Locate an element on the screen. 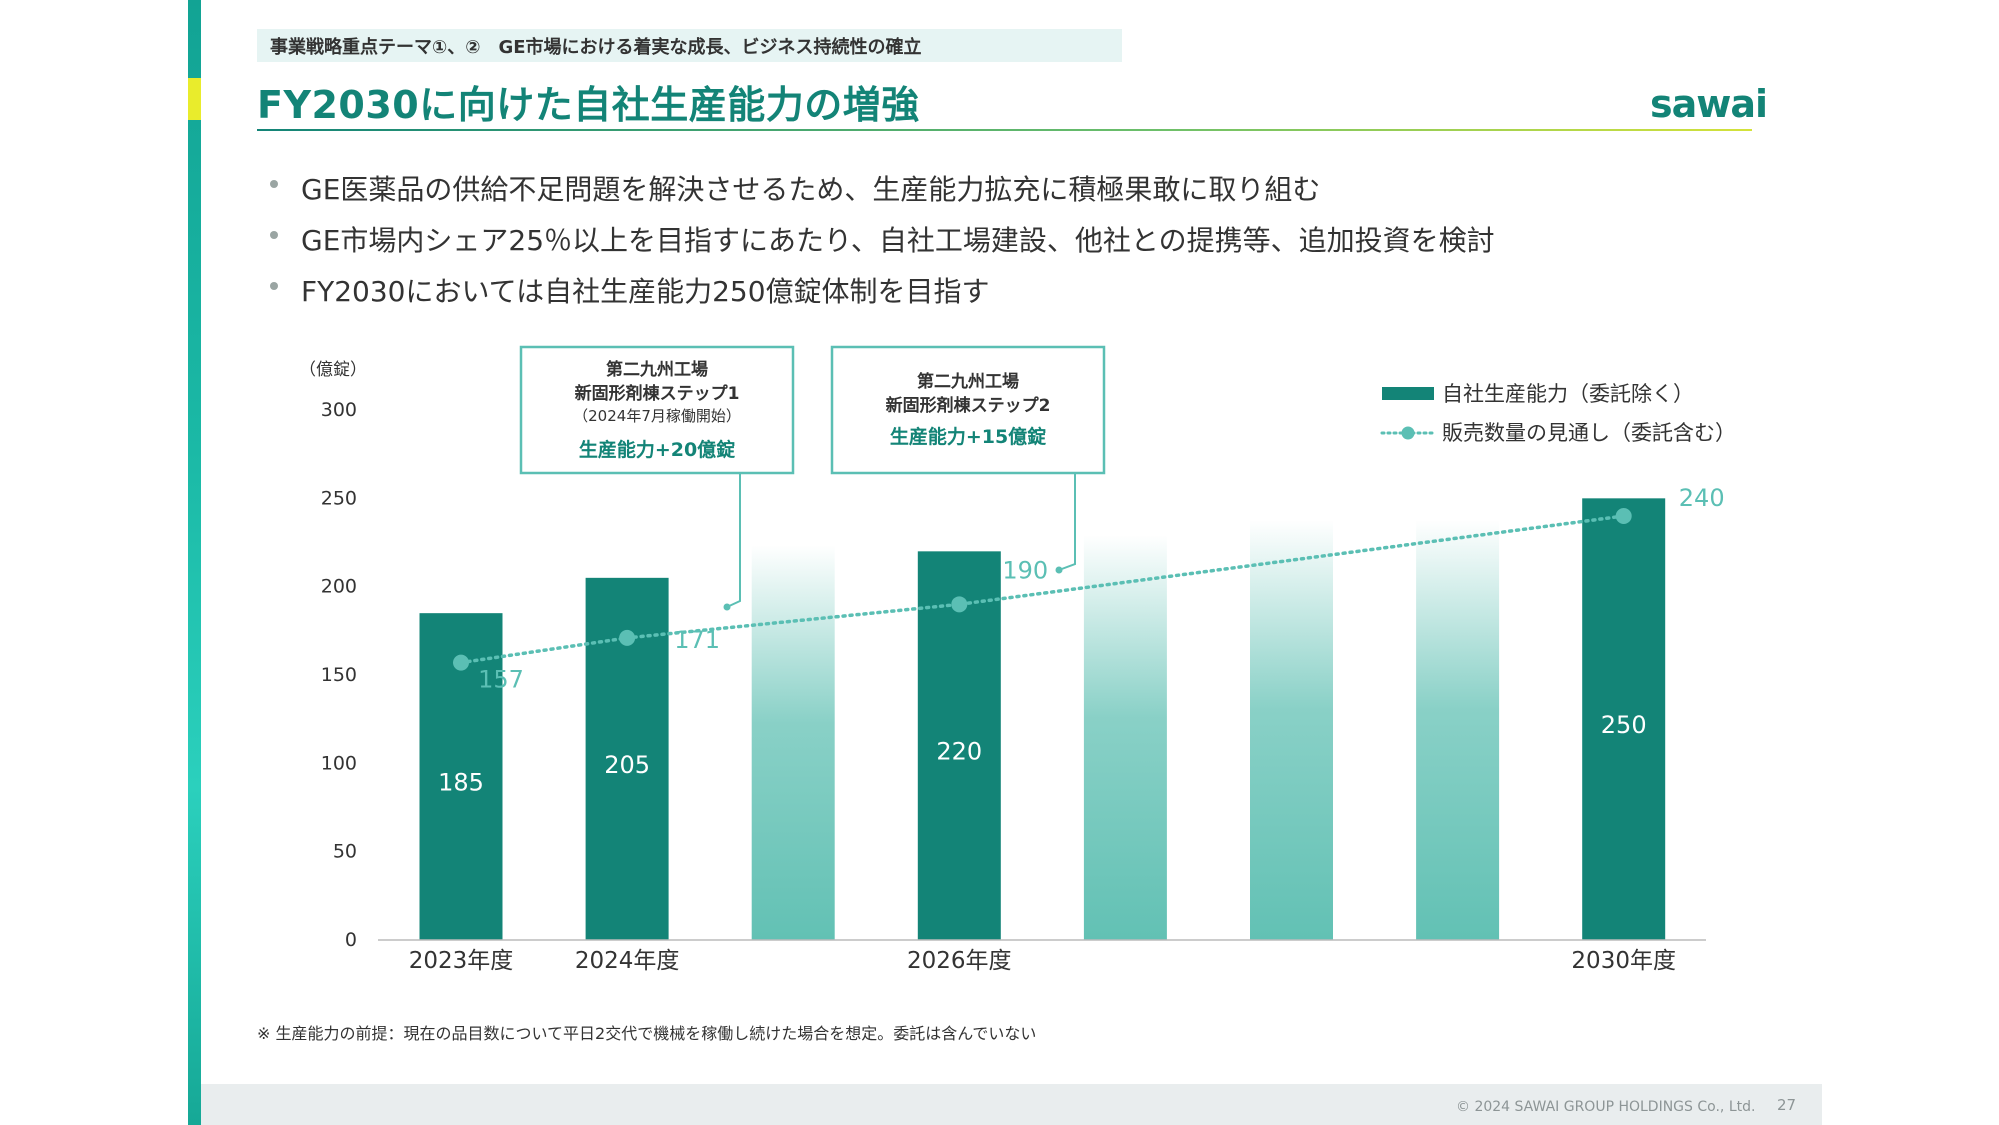 This screenshot has width=1999, height=1125. topic-label: 事業戦略重点テーマ①、② GE市場における着実な成長、ビジネス持続性の確立 is located at coordinates (596, 47).